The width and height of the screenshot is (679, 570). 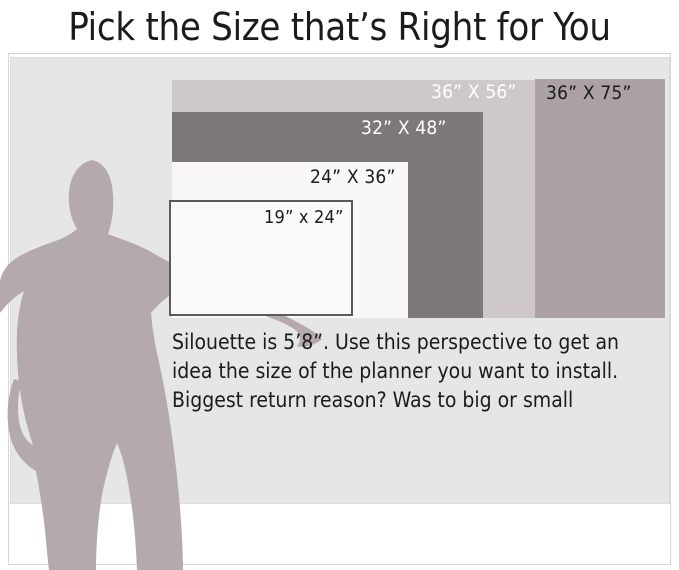 What do you see at coordinates (474, 92) in the screenshot?
I see `size-label-36x56: 36” X 56”` at bounding box center [474, 92].